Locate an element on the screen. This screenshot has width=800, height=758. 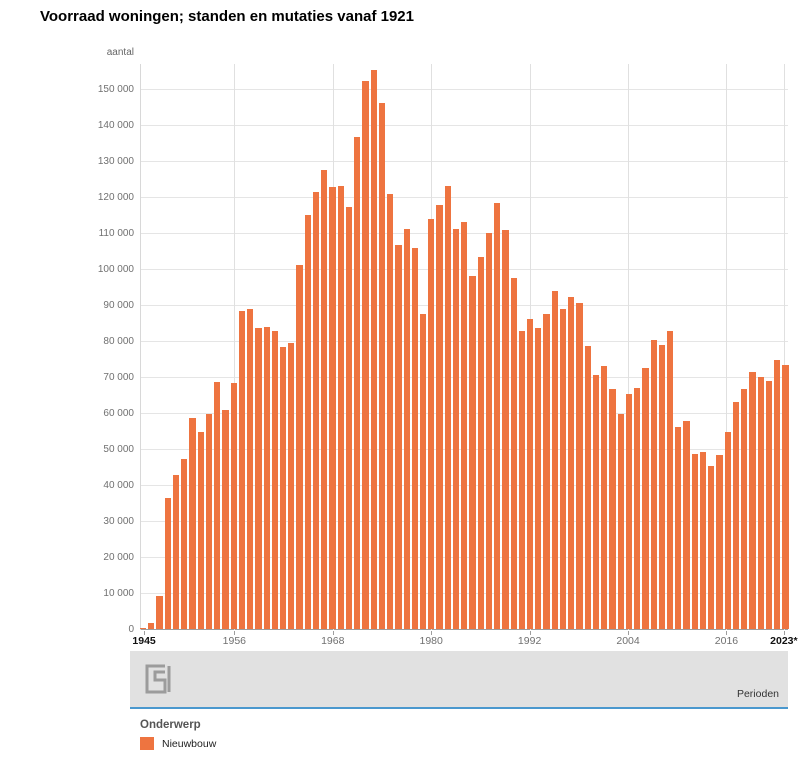
y-tick-label: 60 000 is located at coordinates (118, 413).